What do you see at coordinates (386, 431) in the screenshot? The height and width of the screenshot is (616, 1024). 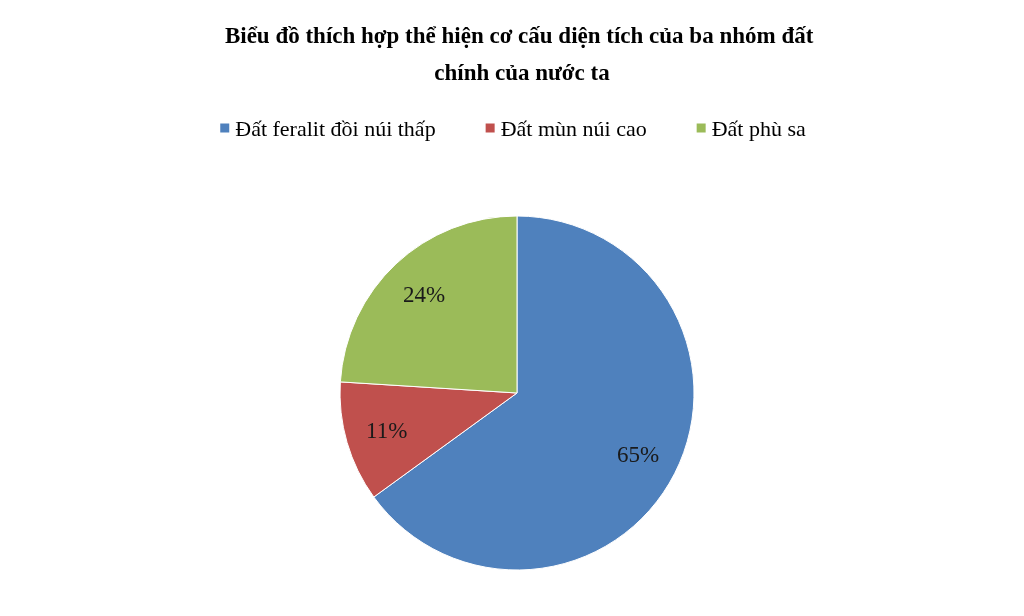 I see `data-label: 11%` at bounding box center [386, 431].